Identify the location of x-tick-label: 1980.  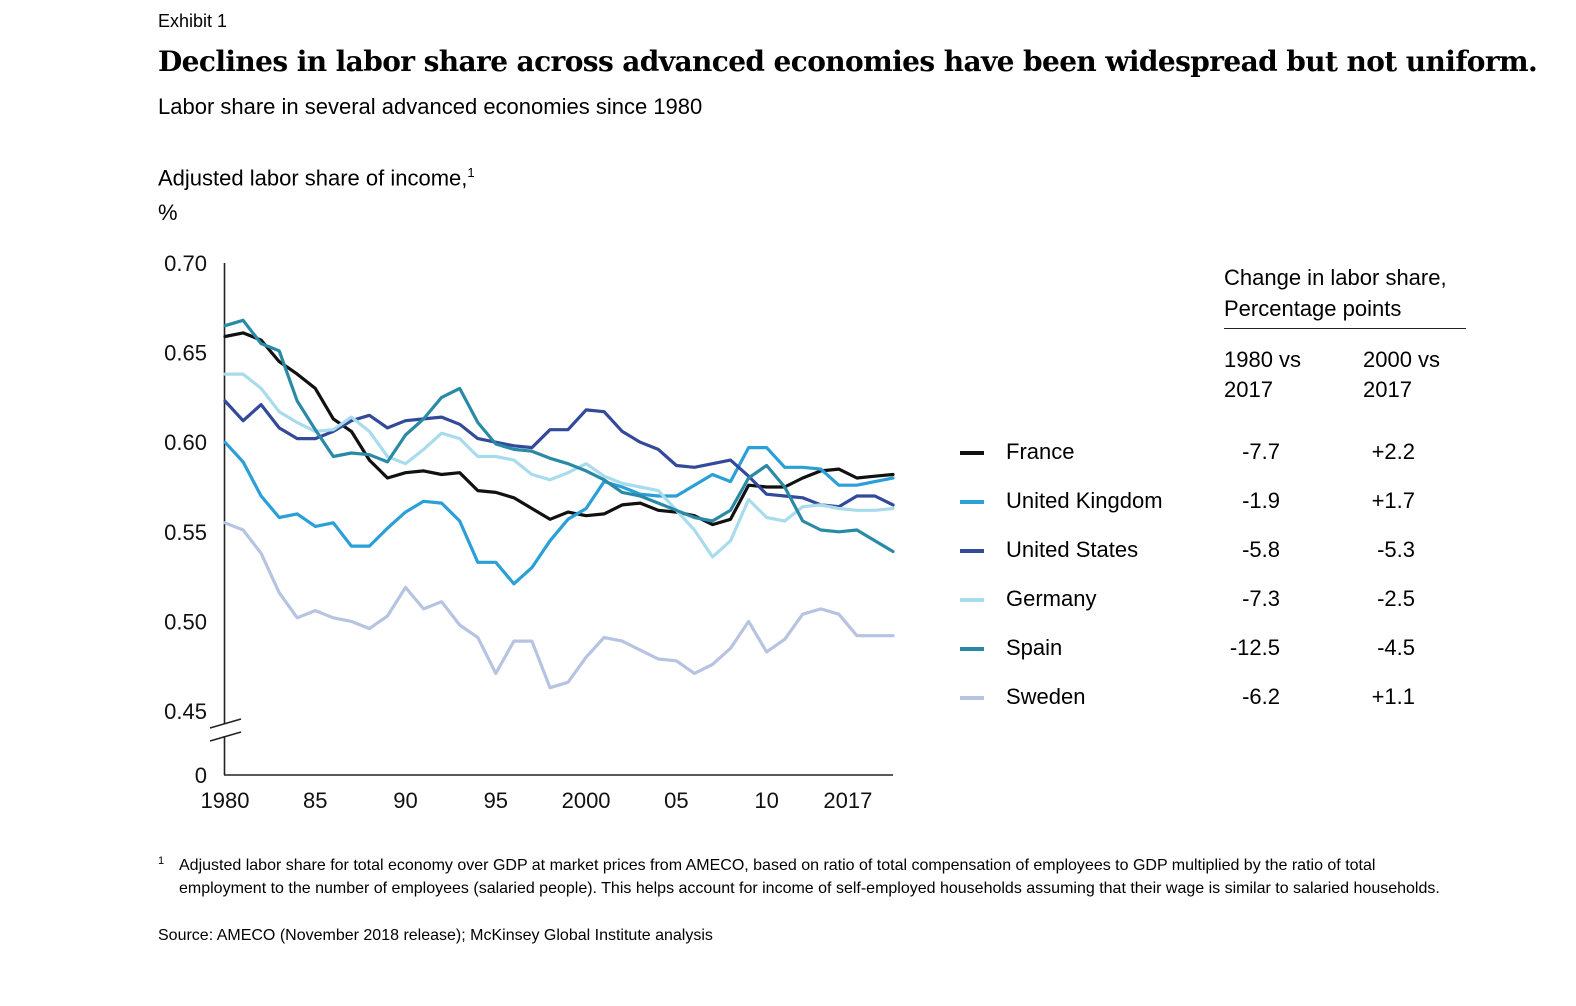
(225, 800).